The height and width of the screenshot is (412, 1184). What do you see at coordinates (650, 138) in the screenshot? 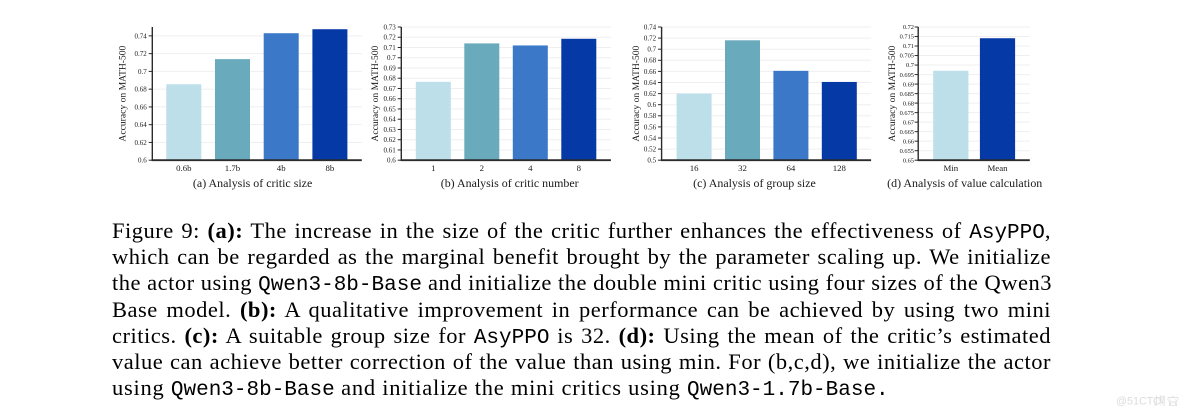
I see `svg-text: 0.54` at bounding box center [650, 138].